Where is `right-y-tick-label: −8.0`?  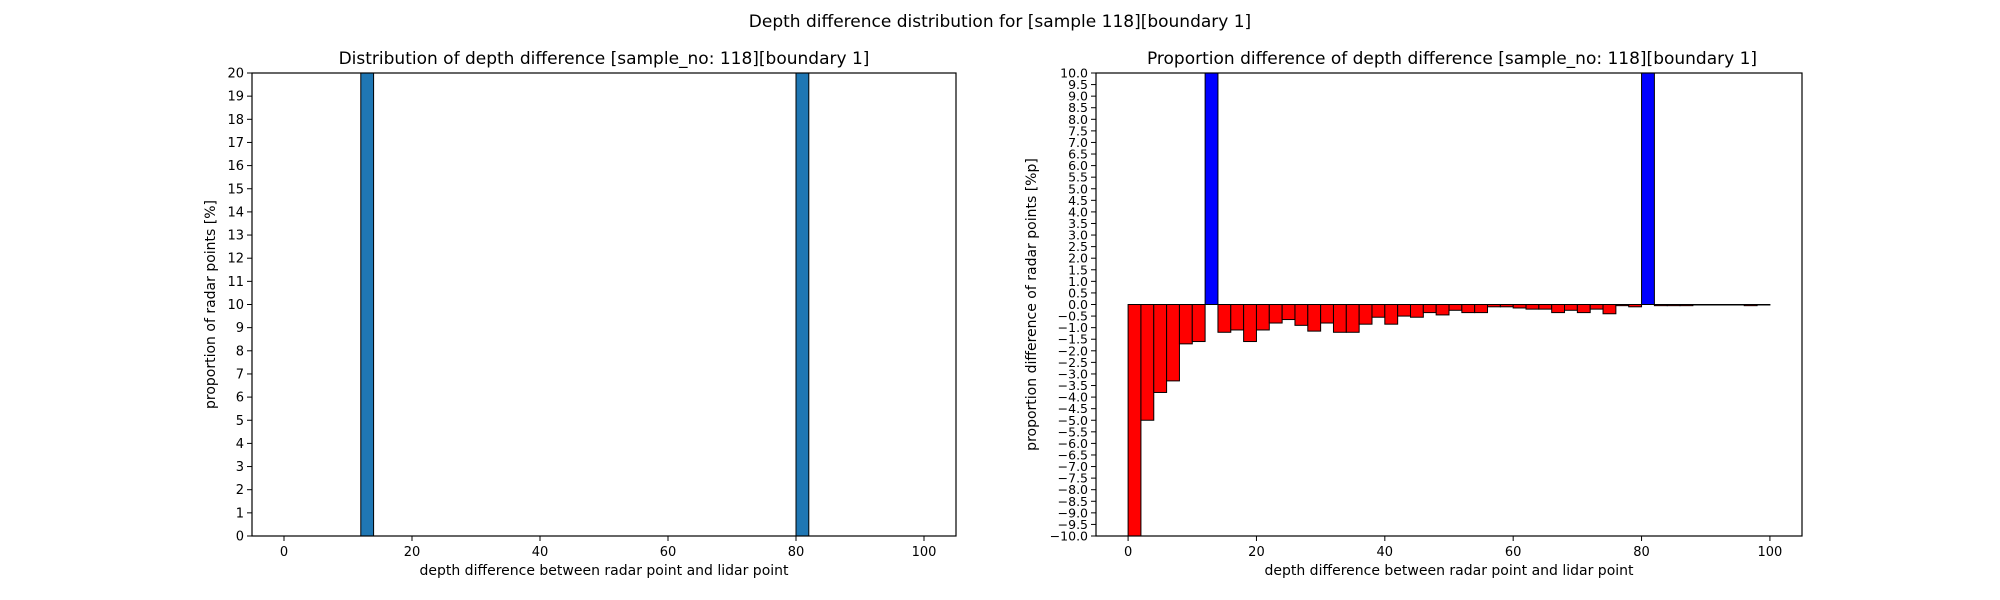 right-y-tick-label: −8.0 is located at coordinates (1073, 489).